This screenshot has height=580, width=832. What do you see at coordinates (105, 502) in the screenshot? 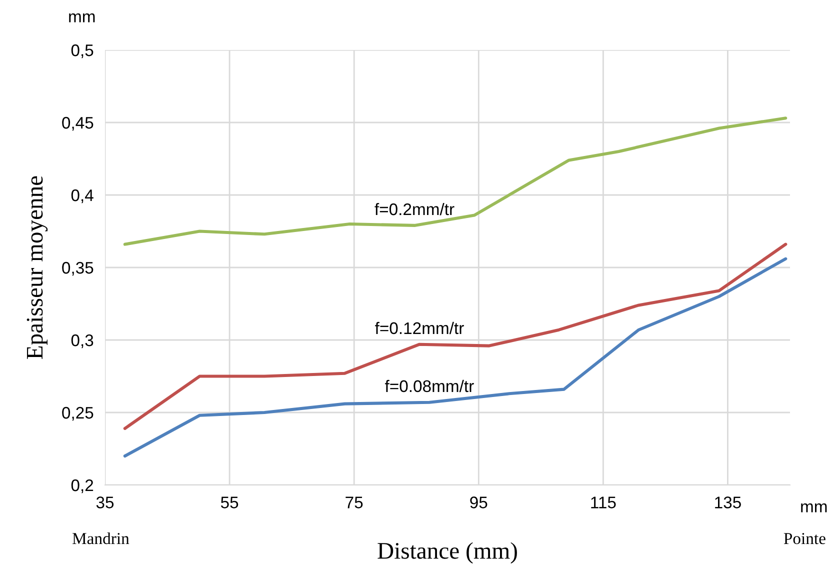
I see `x-tick-label: 35` at bounding box center [105, 502].